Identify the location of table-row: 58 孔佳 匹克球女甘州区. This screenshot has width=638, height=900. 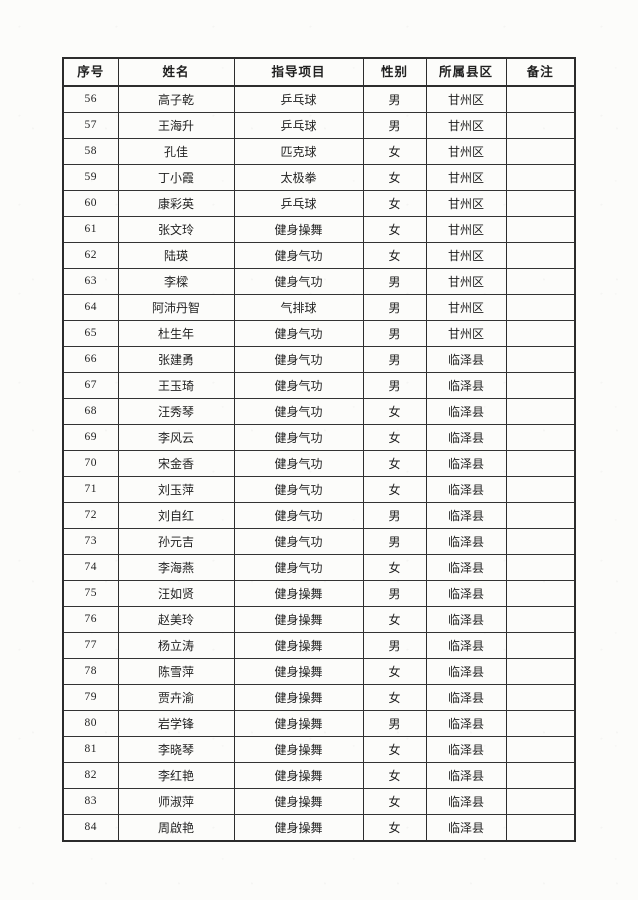
(319, 151).